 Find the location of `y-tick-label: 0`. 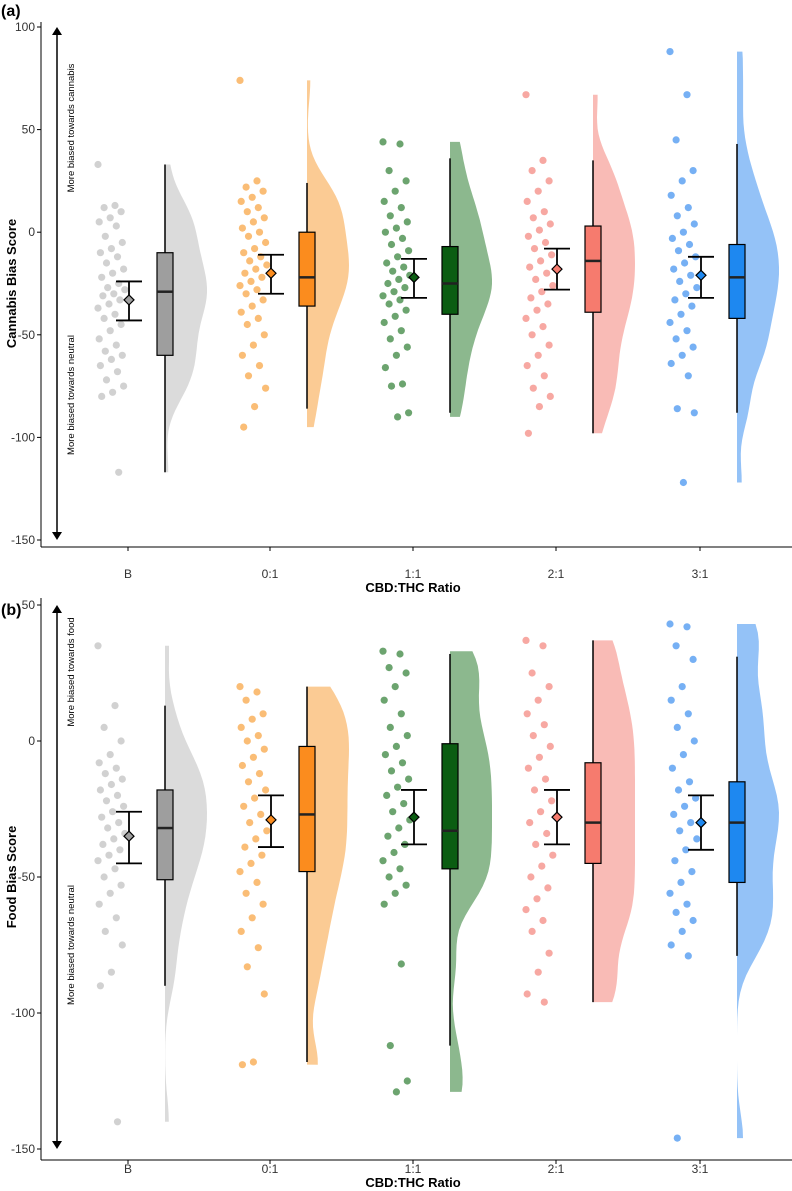

y-tick-label: 0 is located at coordinates (31, 741).